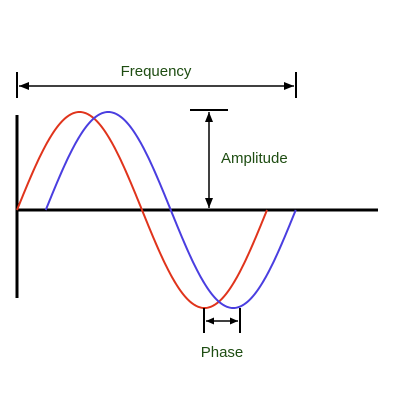  Describe the element at coordinates (209, 158) in the screenshot. I see `amplitude-indicator` at that location.